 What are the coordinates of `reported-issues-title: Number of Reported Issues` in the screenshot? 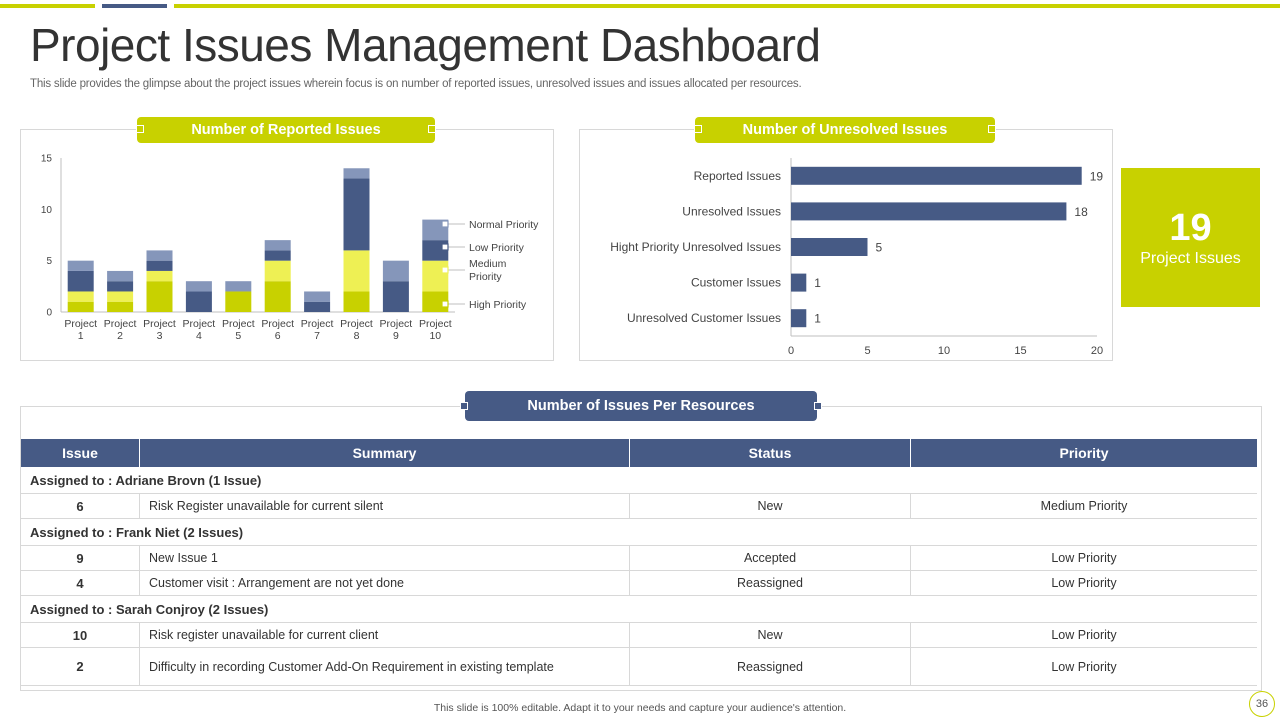 It's located at (286, 130).